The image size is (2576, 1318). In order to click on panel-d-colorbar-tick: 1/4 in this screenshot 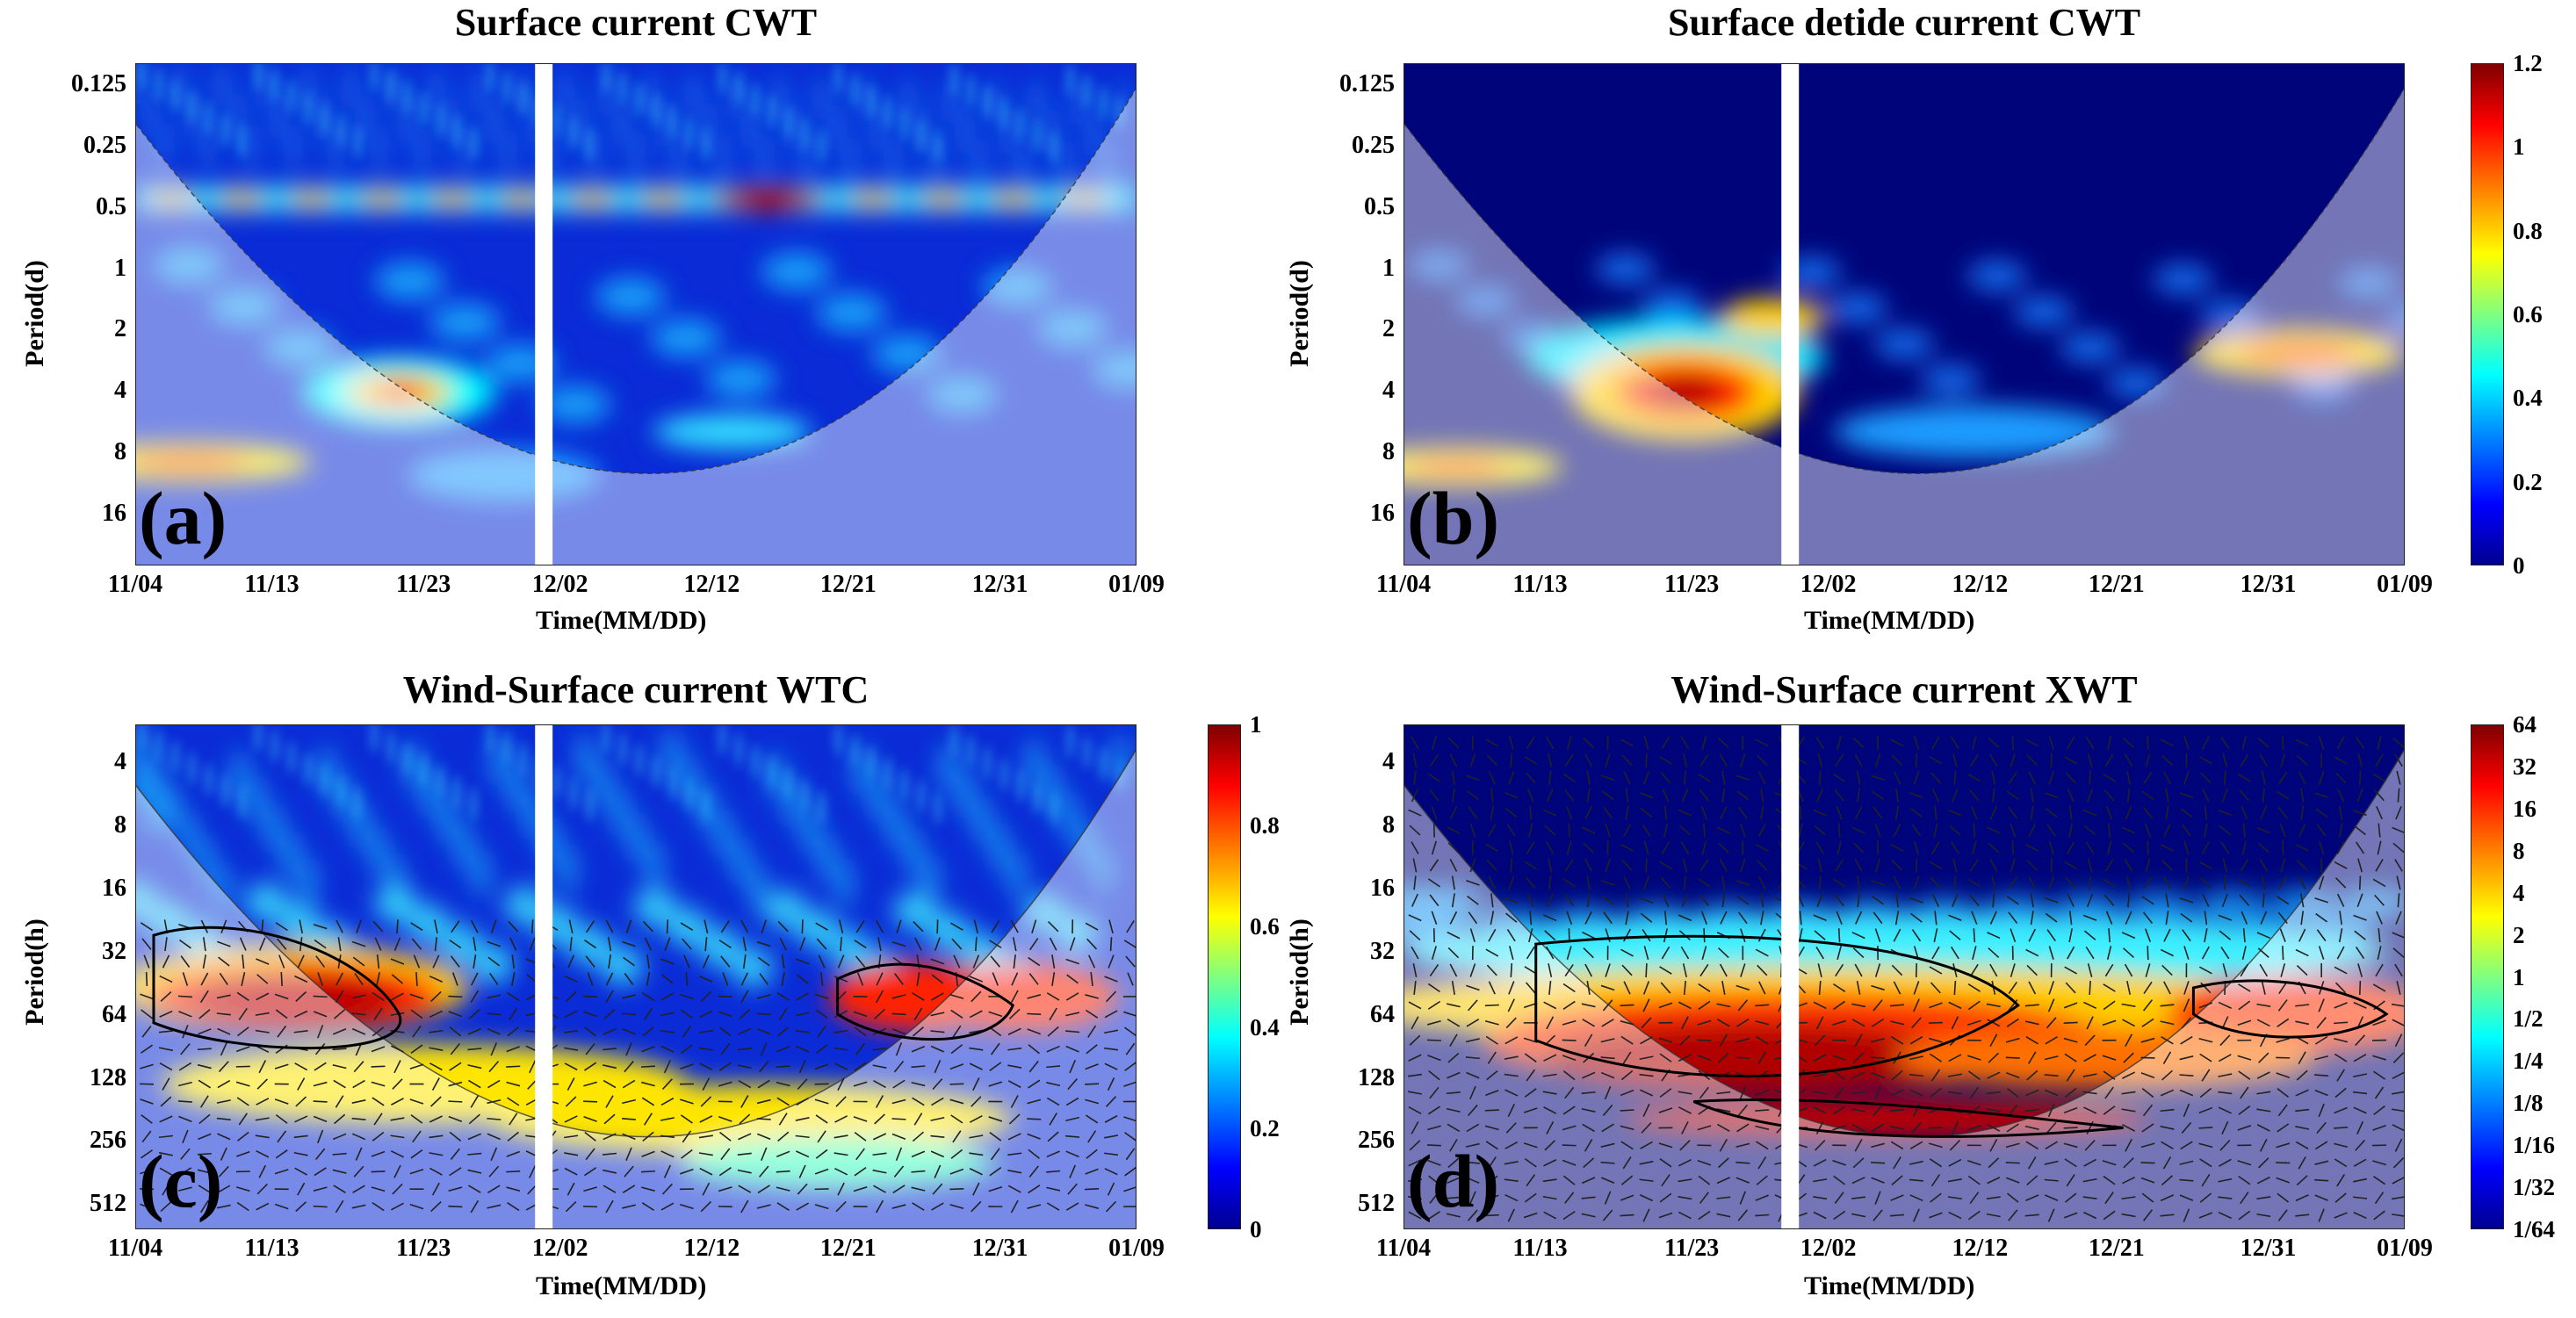, I will do `click(2528, 1061)`.